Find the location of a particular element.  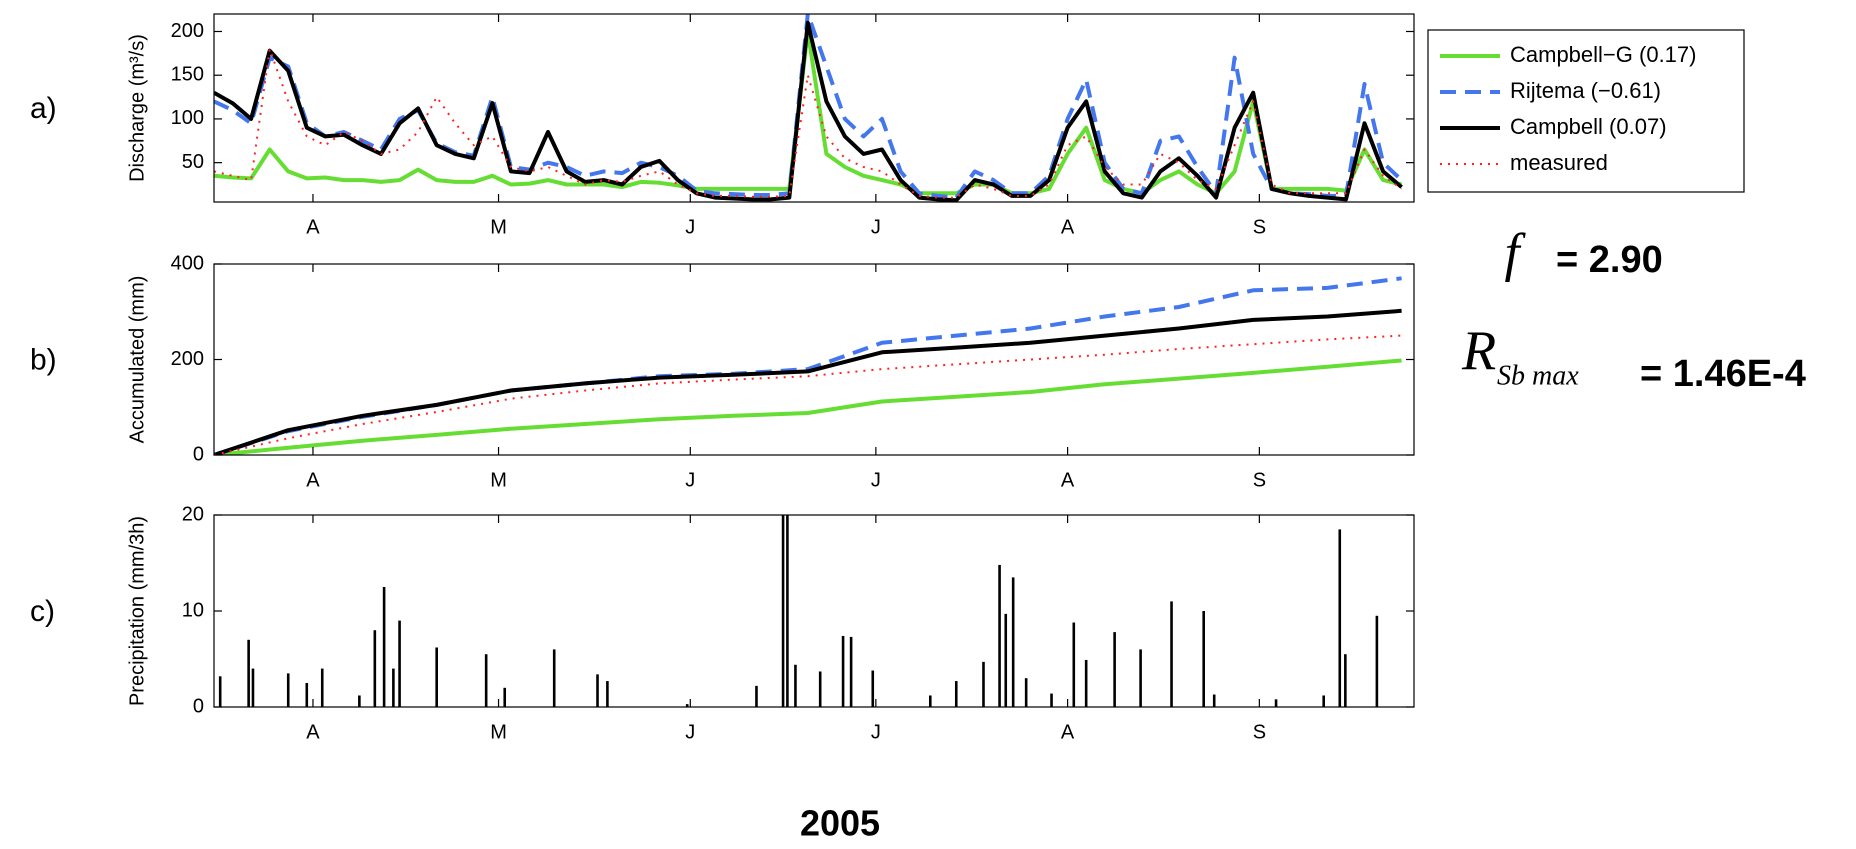

r-subscript: Sb max is located at coordinates (1538, 375).